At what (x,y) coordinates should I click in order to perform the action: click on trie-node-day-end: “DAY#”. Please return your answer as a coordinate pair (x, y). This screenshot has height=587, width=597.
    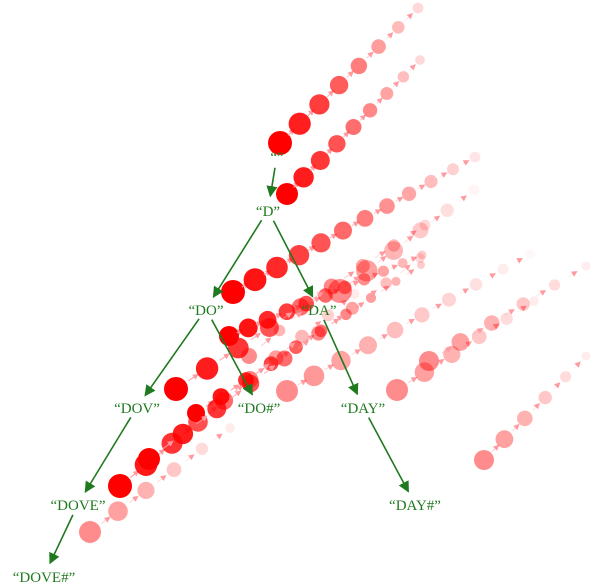
    Looking at the image, I should click on (415, 506).